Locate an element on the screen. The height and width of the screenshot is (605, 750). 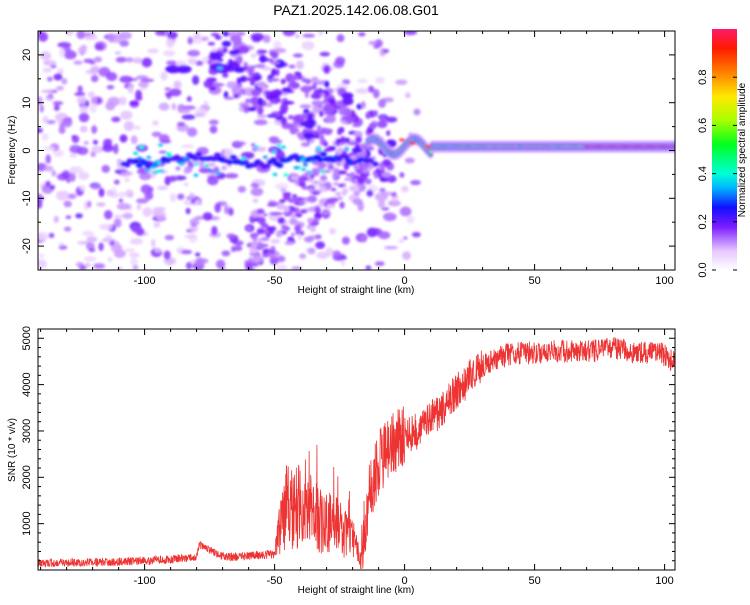
x-tick-label: 100 is located at coordinates (664, 281).